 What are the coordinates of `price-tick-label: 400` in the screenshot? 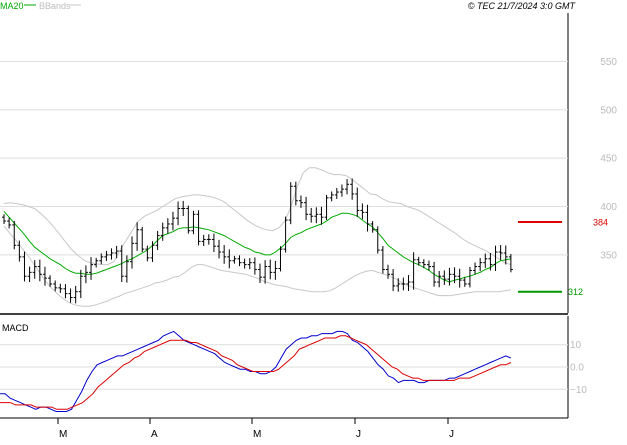 It's located at (608, 207).